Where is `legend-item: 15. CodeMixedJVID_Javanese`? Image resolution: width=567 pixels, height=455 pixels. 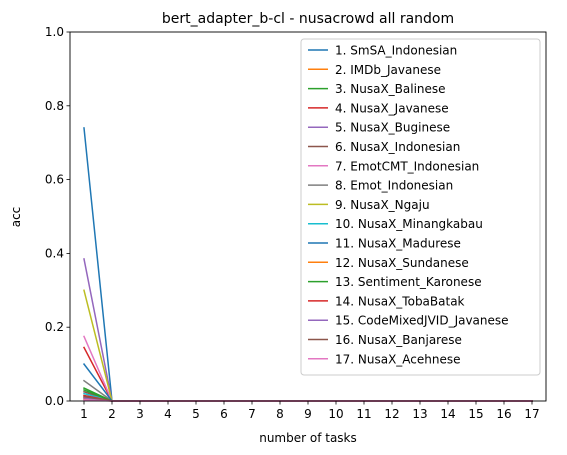 legend-item: 15. CodeMixedJVID_Javanese is located at coordinates (408, 321).